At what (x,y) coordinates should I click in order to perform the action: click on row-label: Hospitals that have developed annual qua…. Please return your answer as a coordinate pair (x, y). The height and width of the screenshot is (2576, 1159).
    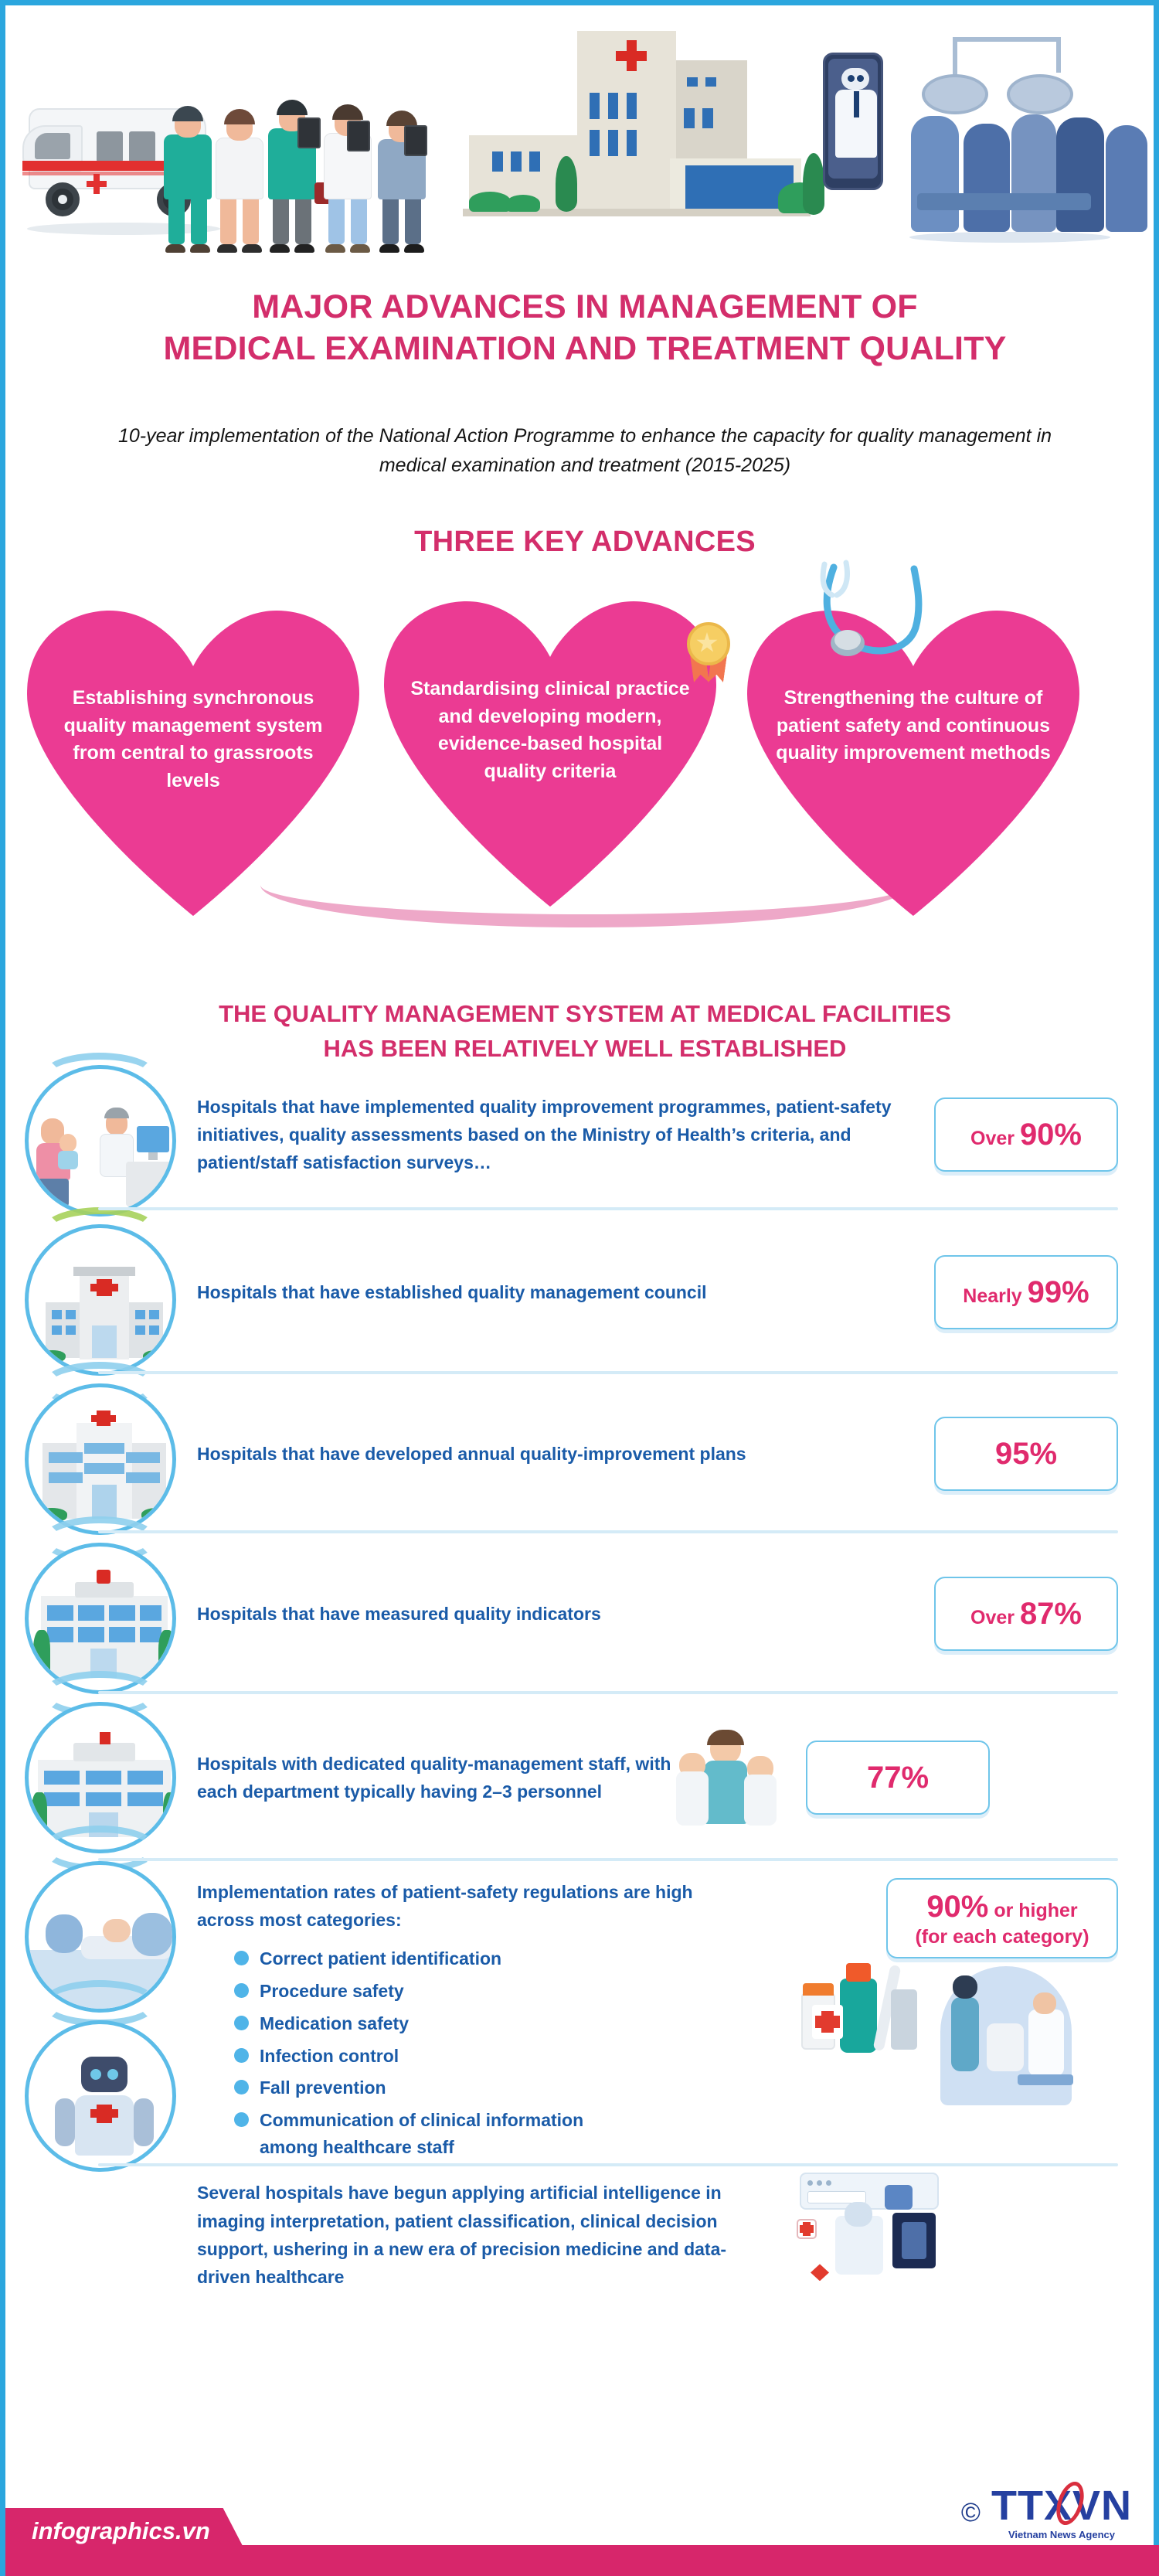
    Looking at the image, I should click on (471, 1453).